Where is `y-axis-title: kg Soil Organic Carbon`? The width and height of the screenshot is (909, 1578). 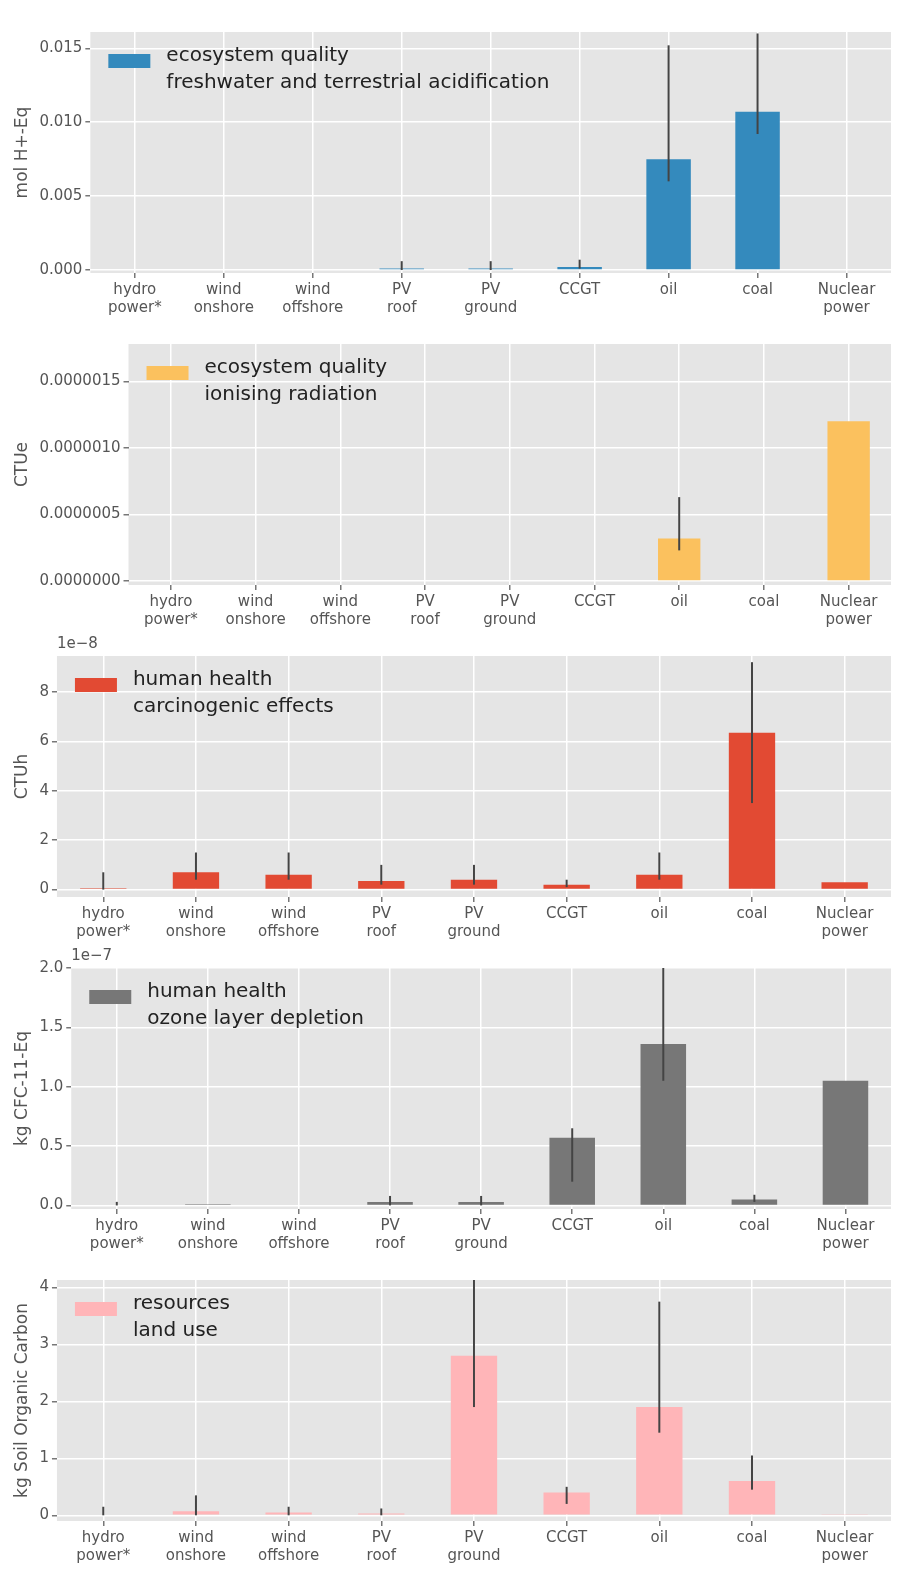
y-axis-title: kg Soil Organic Carbon is located at coordinates (20, 1400).